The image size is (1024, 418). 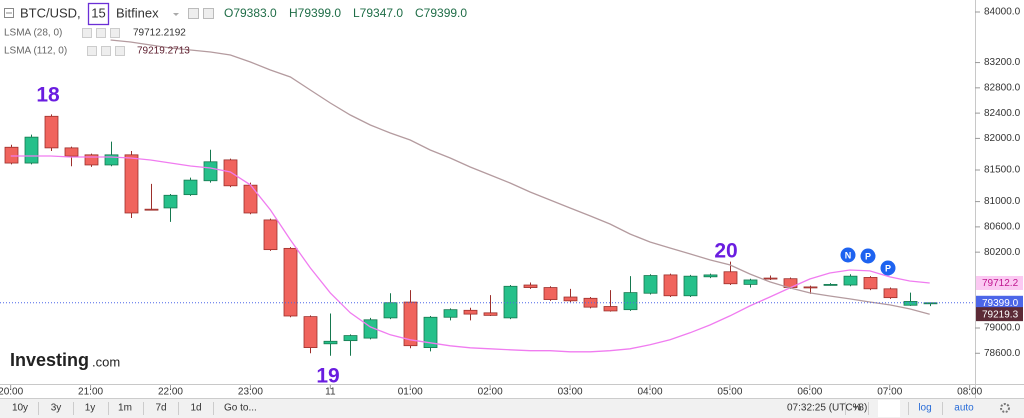 I want to click on ohlc-low: L79347.0, so click(x=378, y=13).